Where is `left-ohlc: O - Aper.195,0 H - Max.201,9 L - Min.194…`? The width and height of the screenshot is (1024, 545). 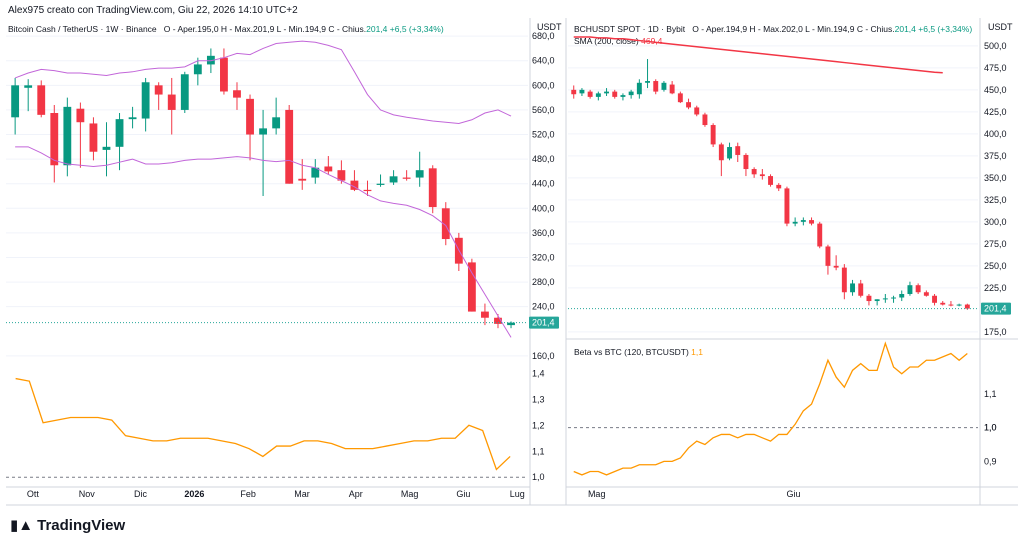
left-ohlc: O - Aper.195,0 H - Max.201,9 L - Min.194… is located at coordinates (265, 29).